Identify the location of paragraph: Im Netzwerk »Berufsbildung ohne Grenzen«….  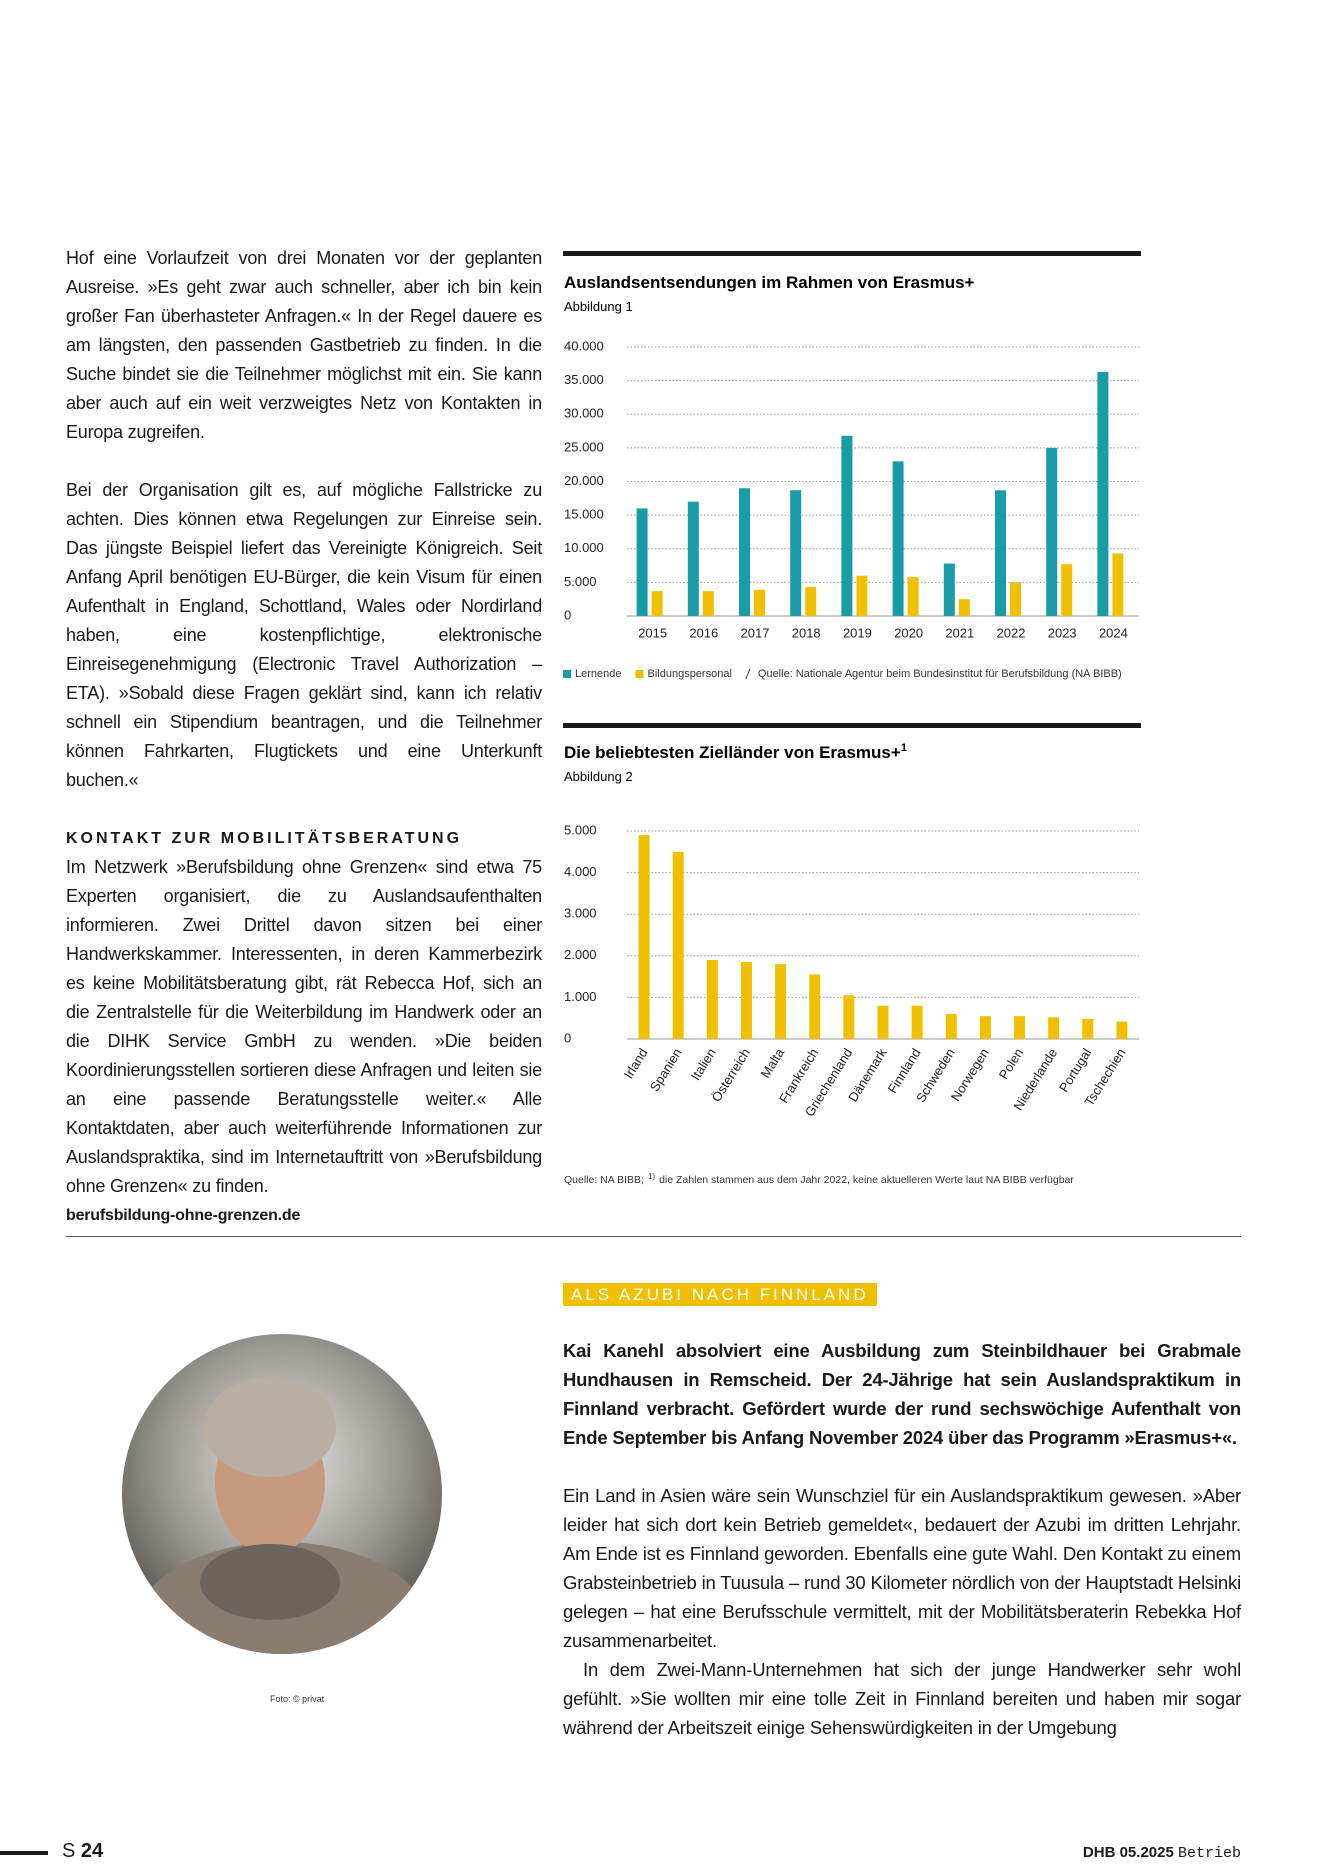
(304, 1026).